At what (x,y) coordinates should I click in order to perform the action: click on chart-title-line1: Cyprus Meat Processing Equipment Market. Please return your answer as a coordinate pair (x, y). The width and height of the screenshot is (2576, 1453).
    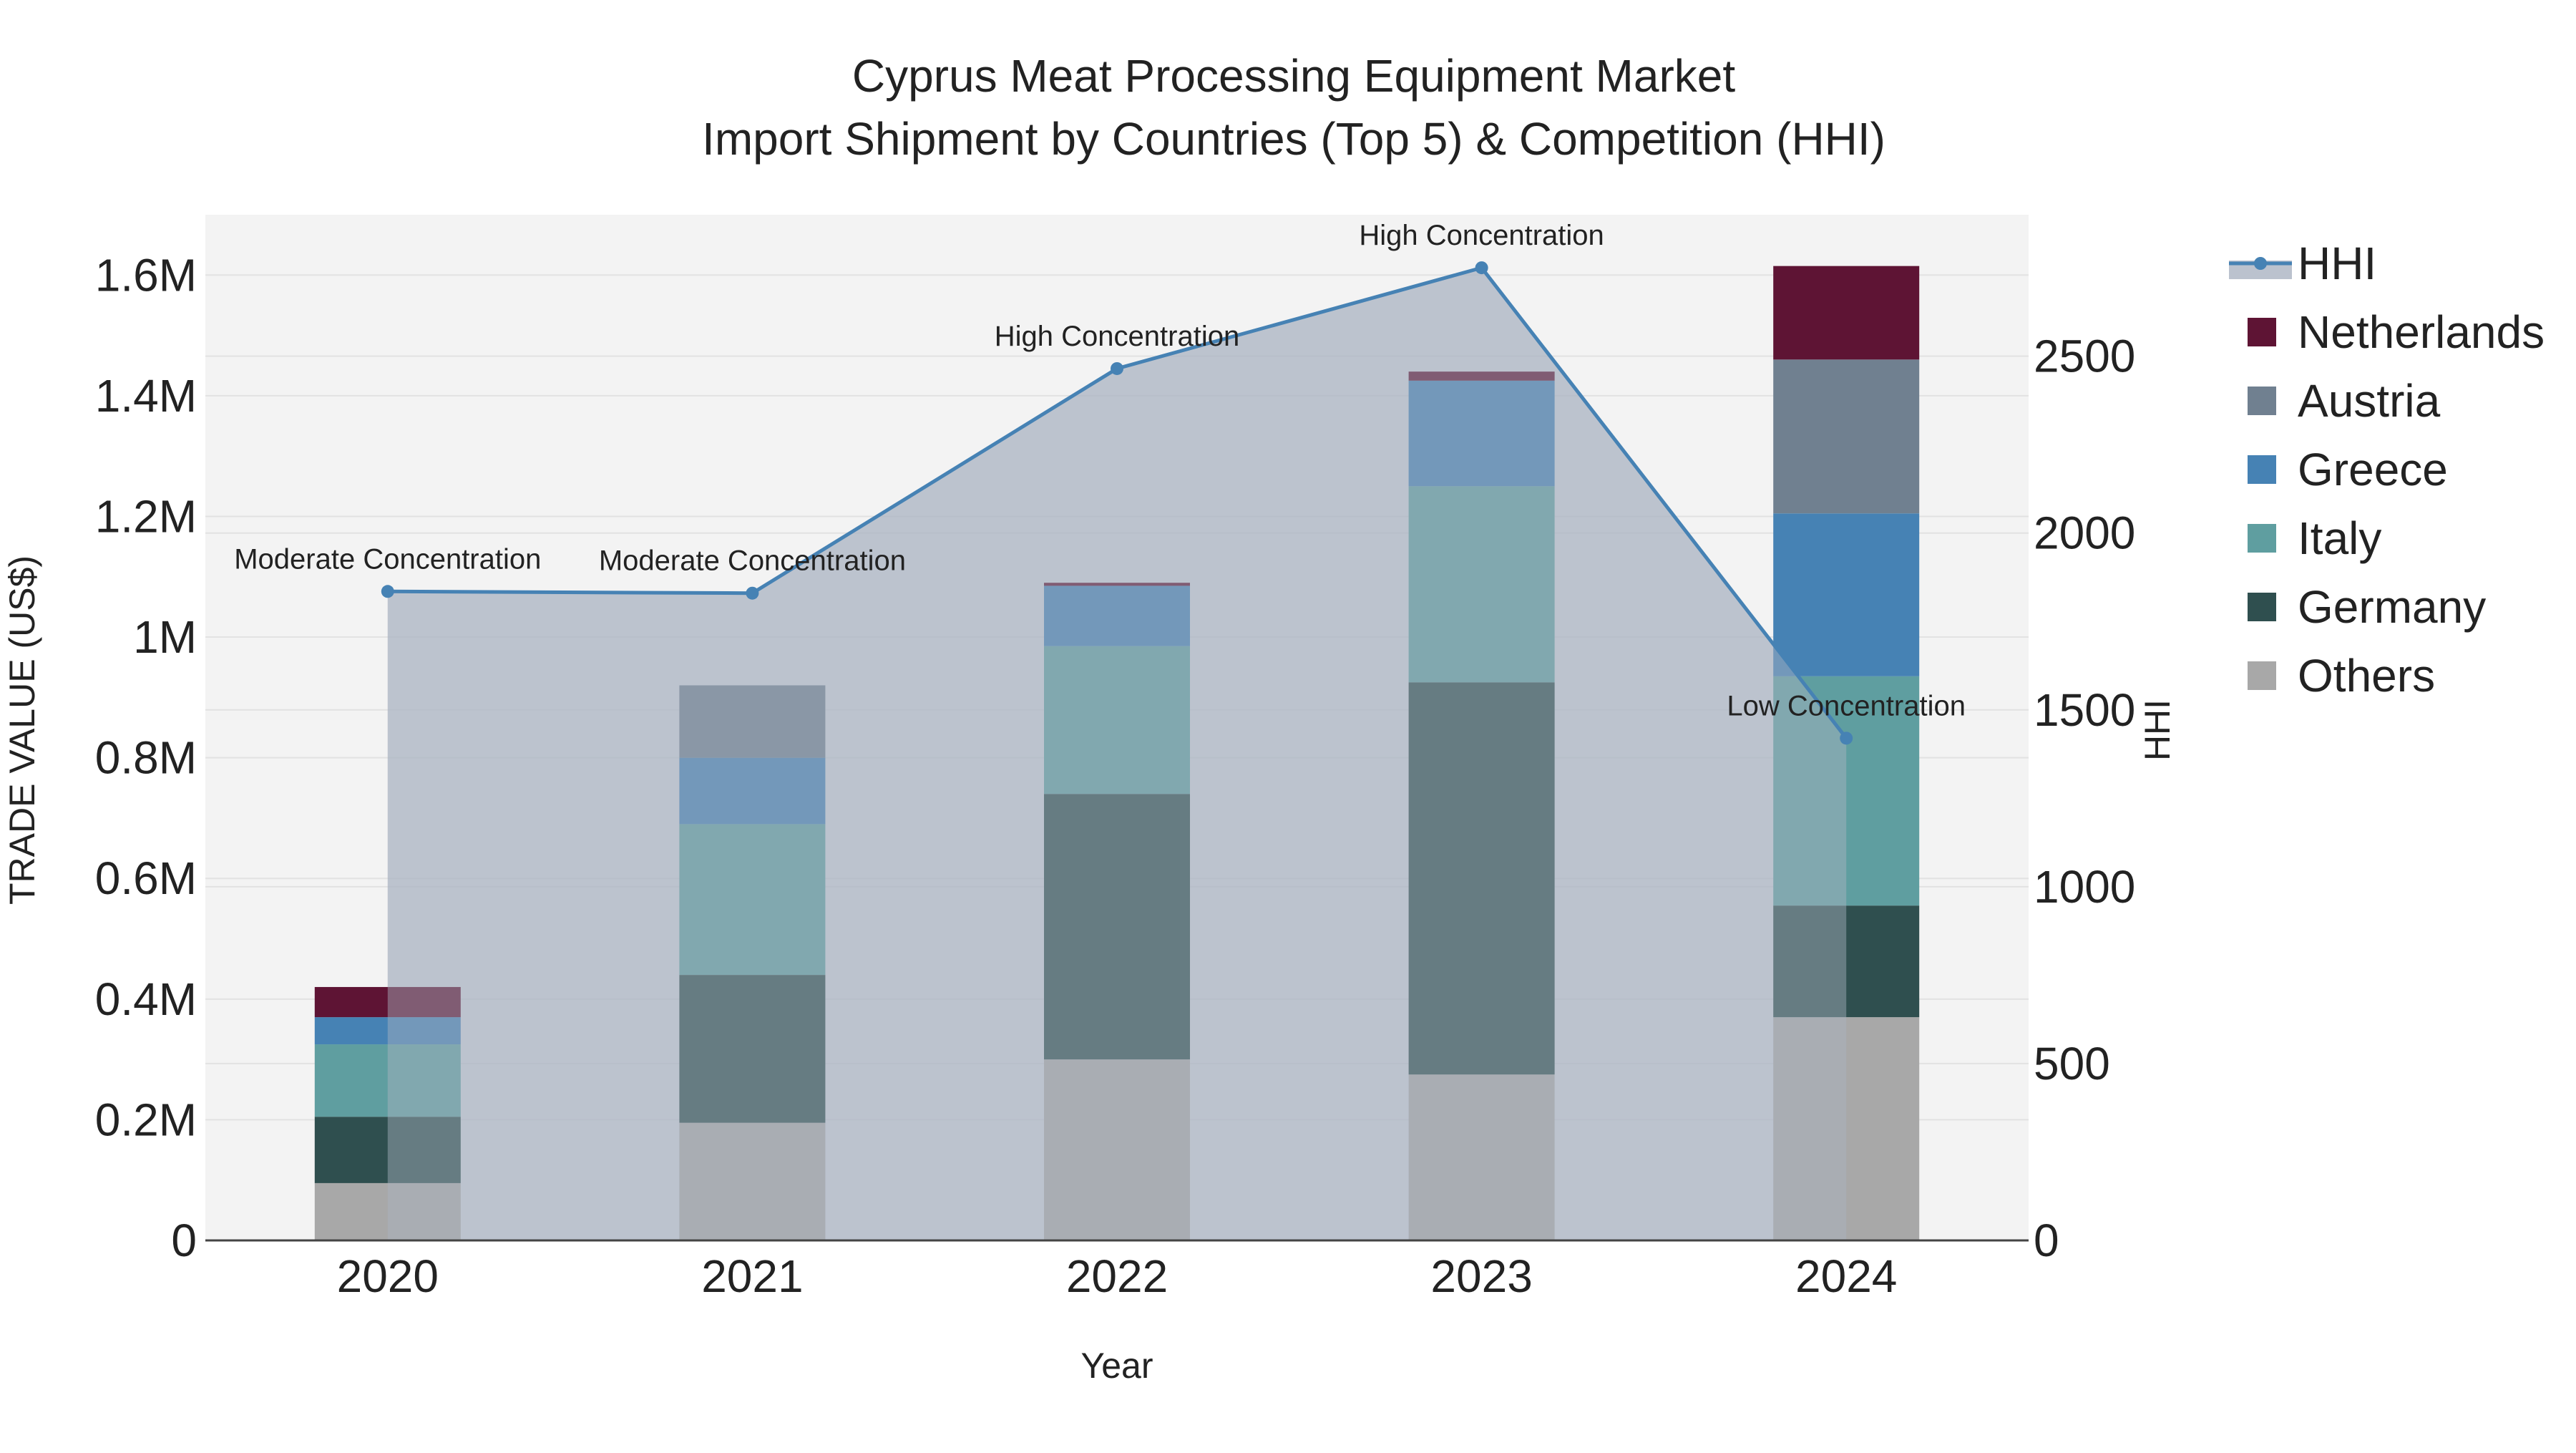
    Looking at the image, I should click on (1294, 76).